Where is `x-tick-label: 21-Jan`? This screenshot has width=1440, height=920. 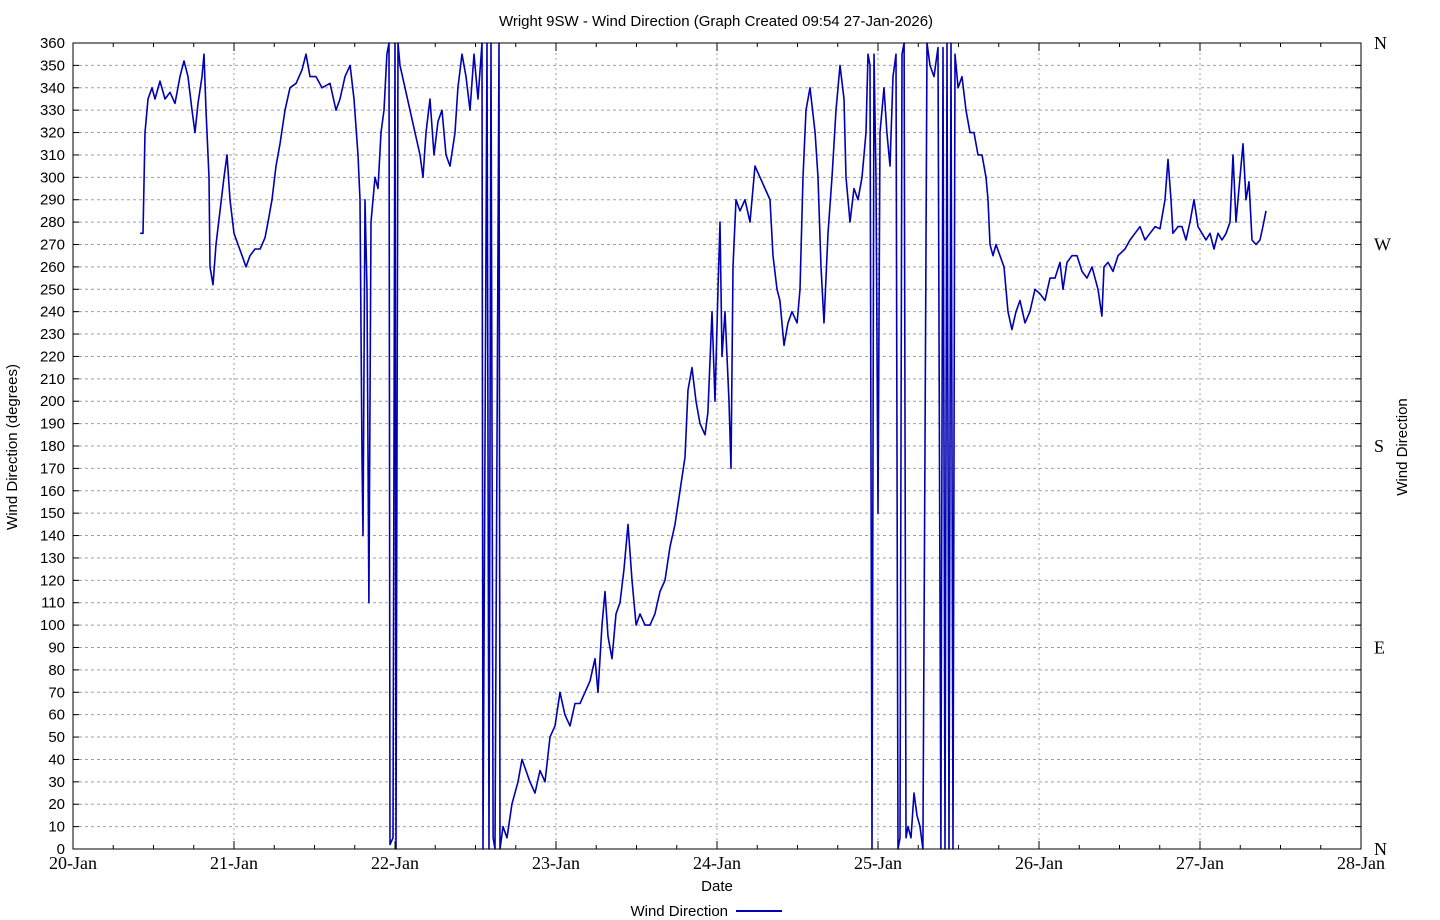
x-tick-label: 21-Jan is located at coordinates (234, 863).